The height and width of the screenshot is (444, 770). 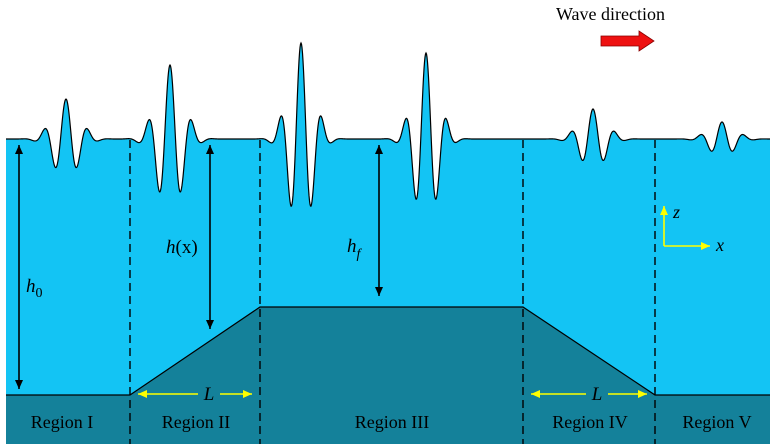 I want to click on depth-label-h0: h0, so click(x=34, y=288).